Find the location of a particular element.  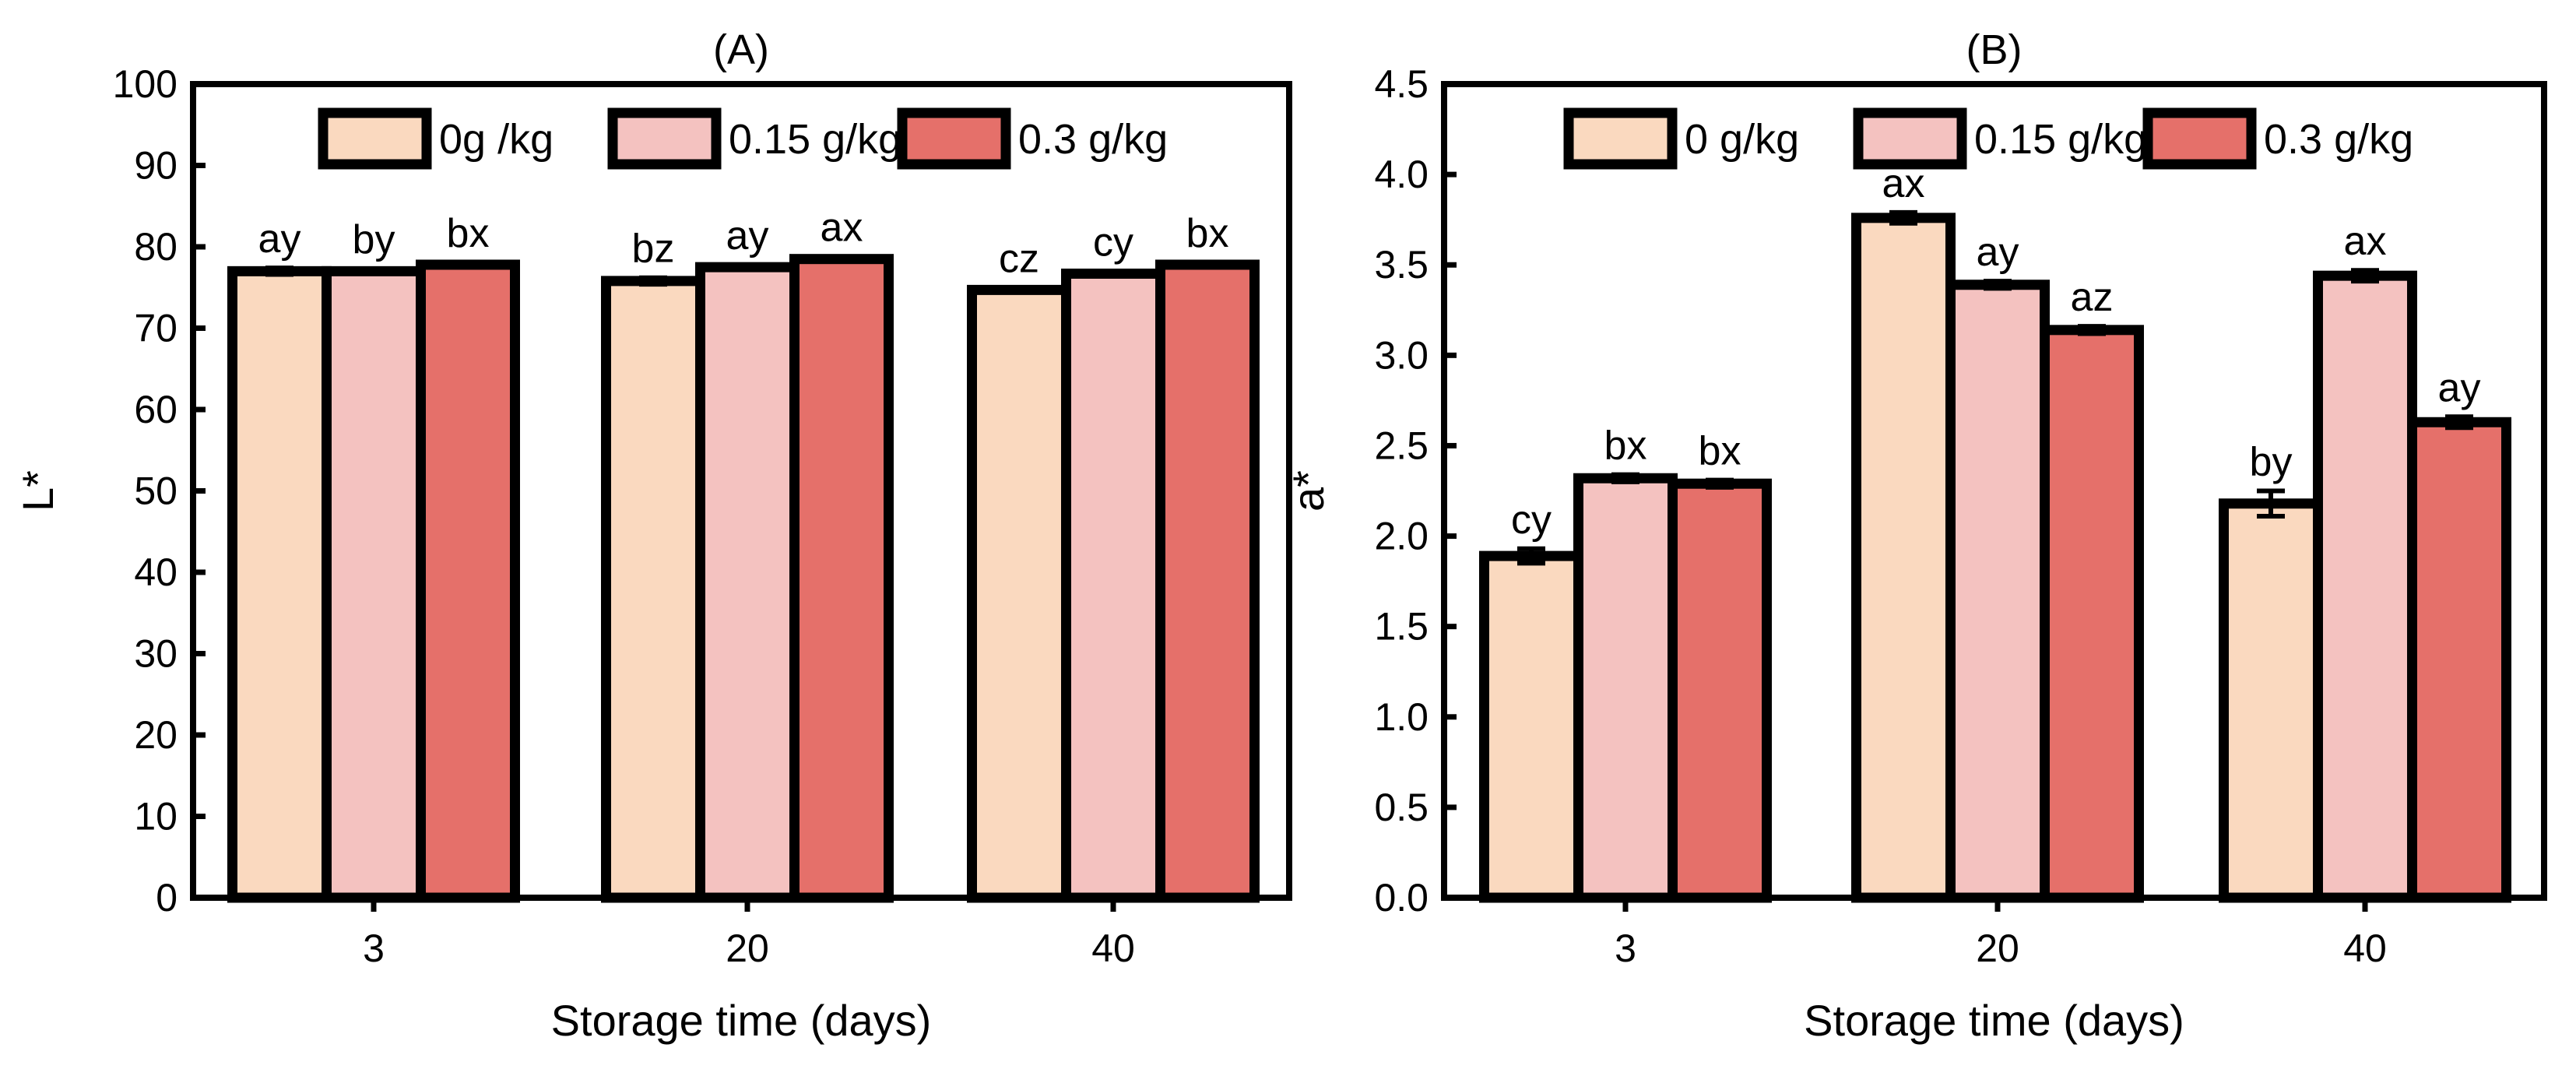

legend-label-1: 0g /kg is located at coordinates (497, 139).